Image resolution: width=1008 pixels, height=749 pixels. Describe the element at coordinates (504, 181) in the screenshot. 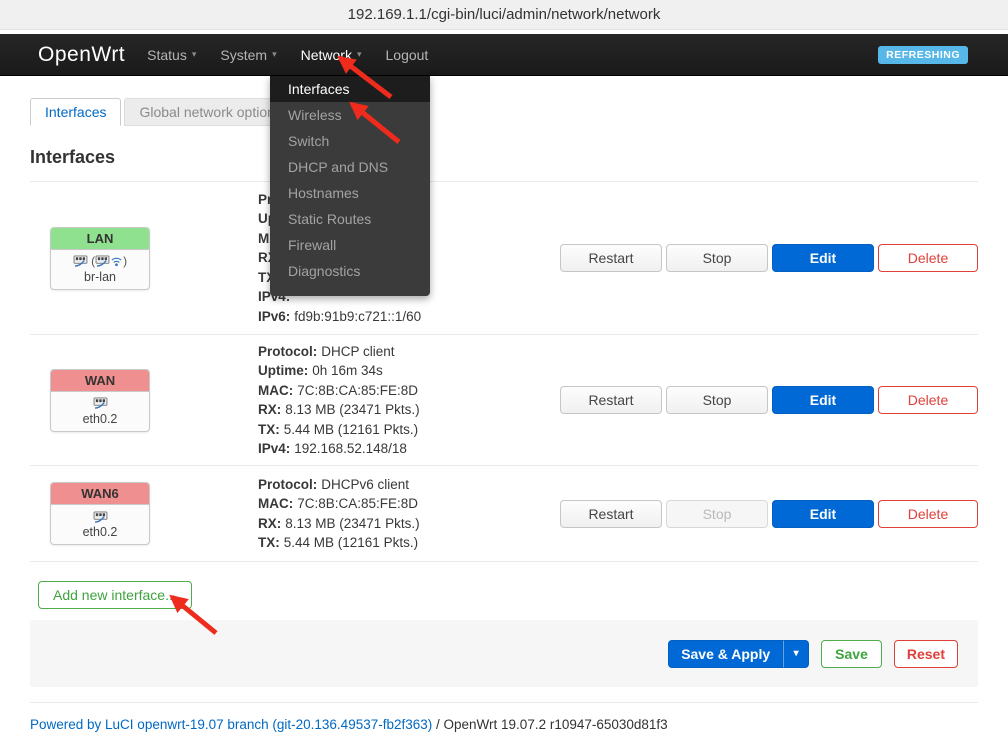

I see `divider` at that location.